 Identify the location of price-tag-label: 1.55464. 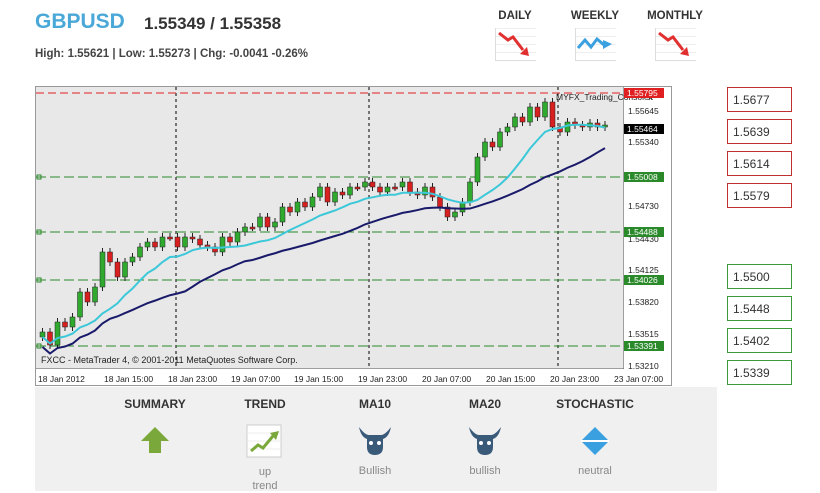
(642, 129).